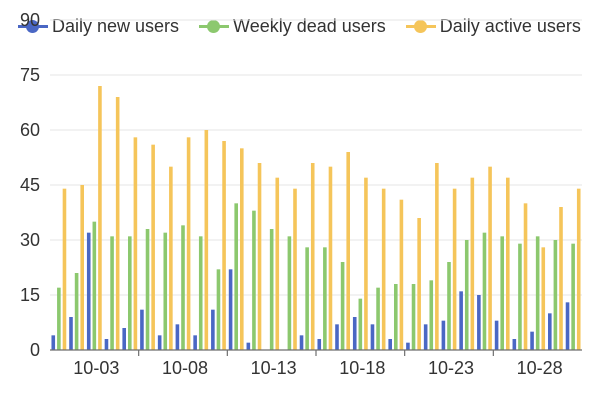 This screenshot has width=600, height=400. Describe the element at coordinates (30, 240) in the screenshot. I see `y-tick-label: 30` at that location.